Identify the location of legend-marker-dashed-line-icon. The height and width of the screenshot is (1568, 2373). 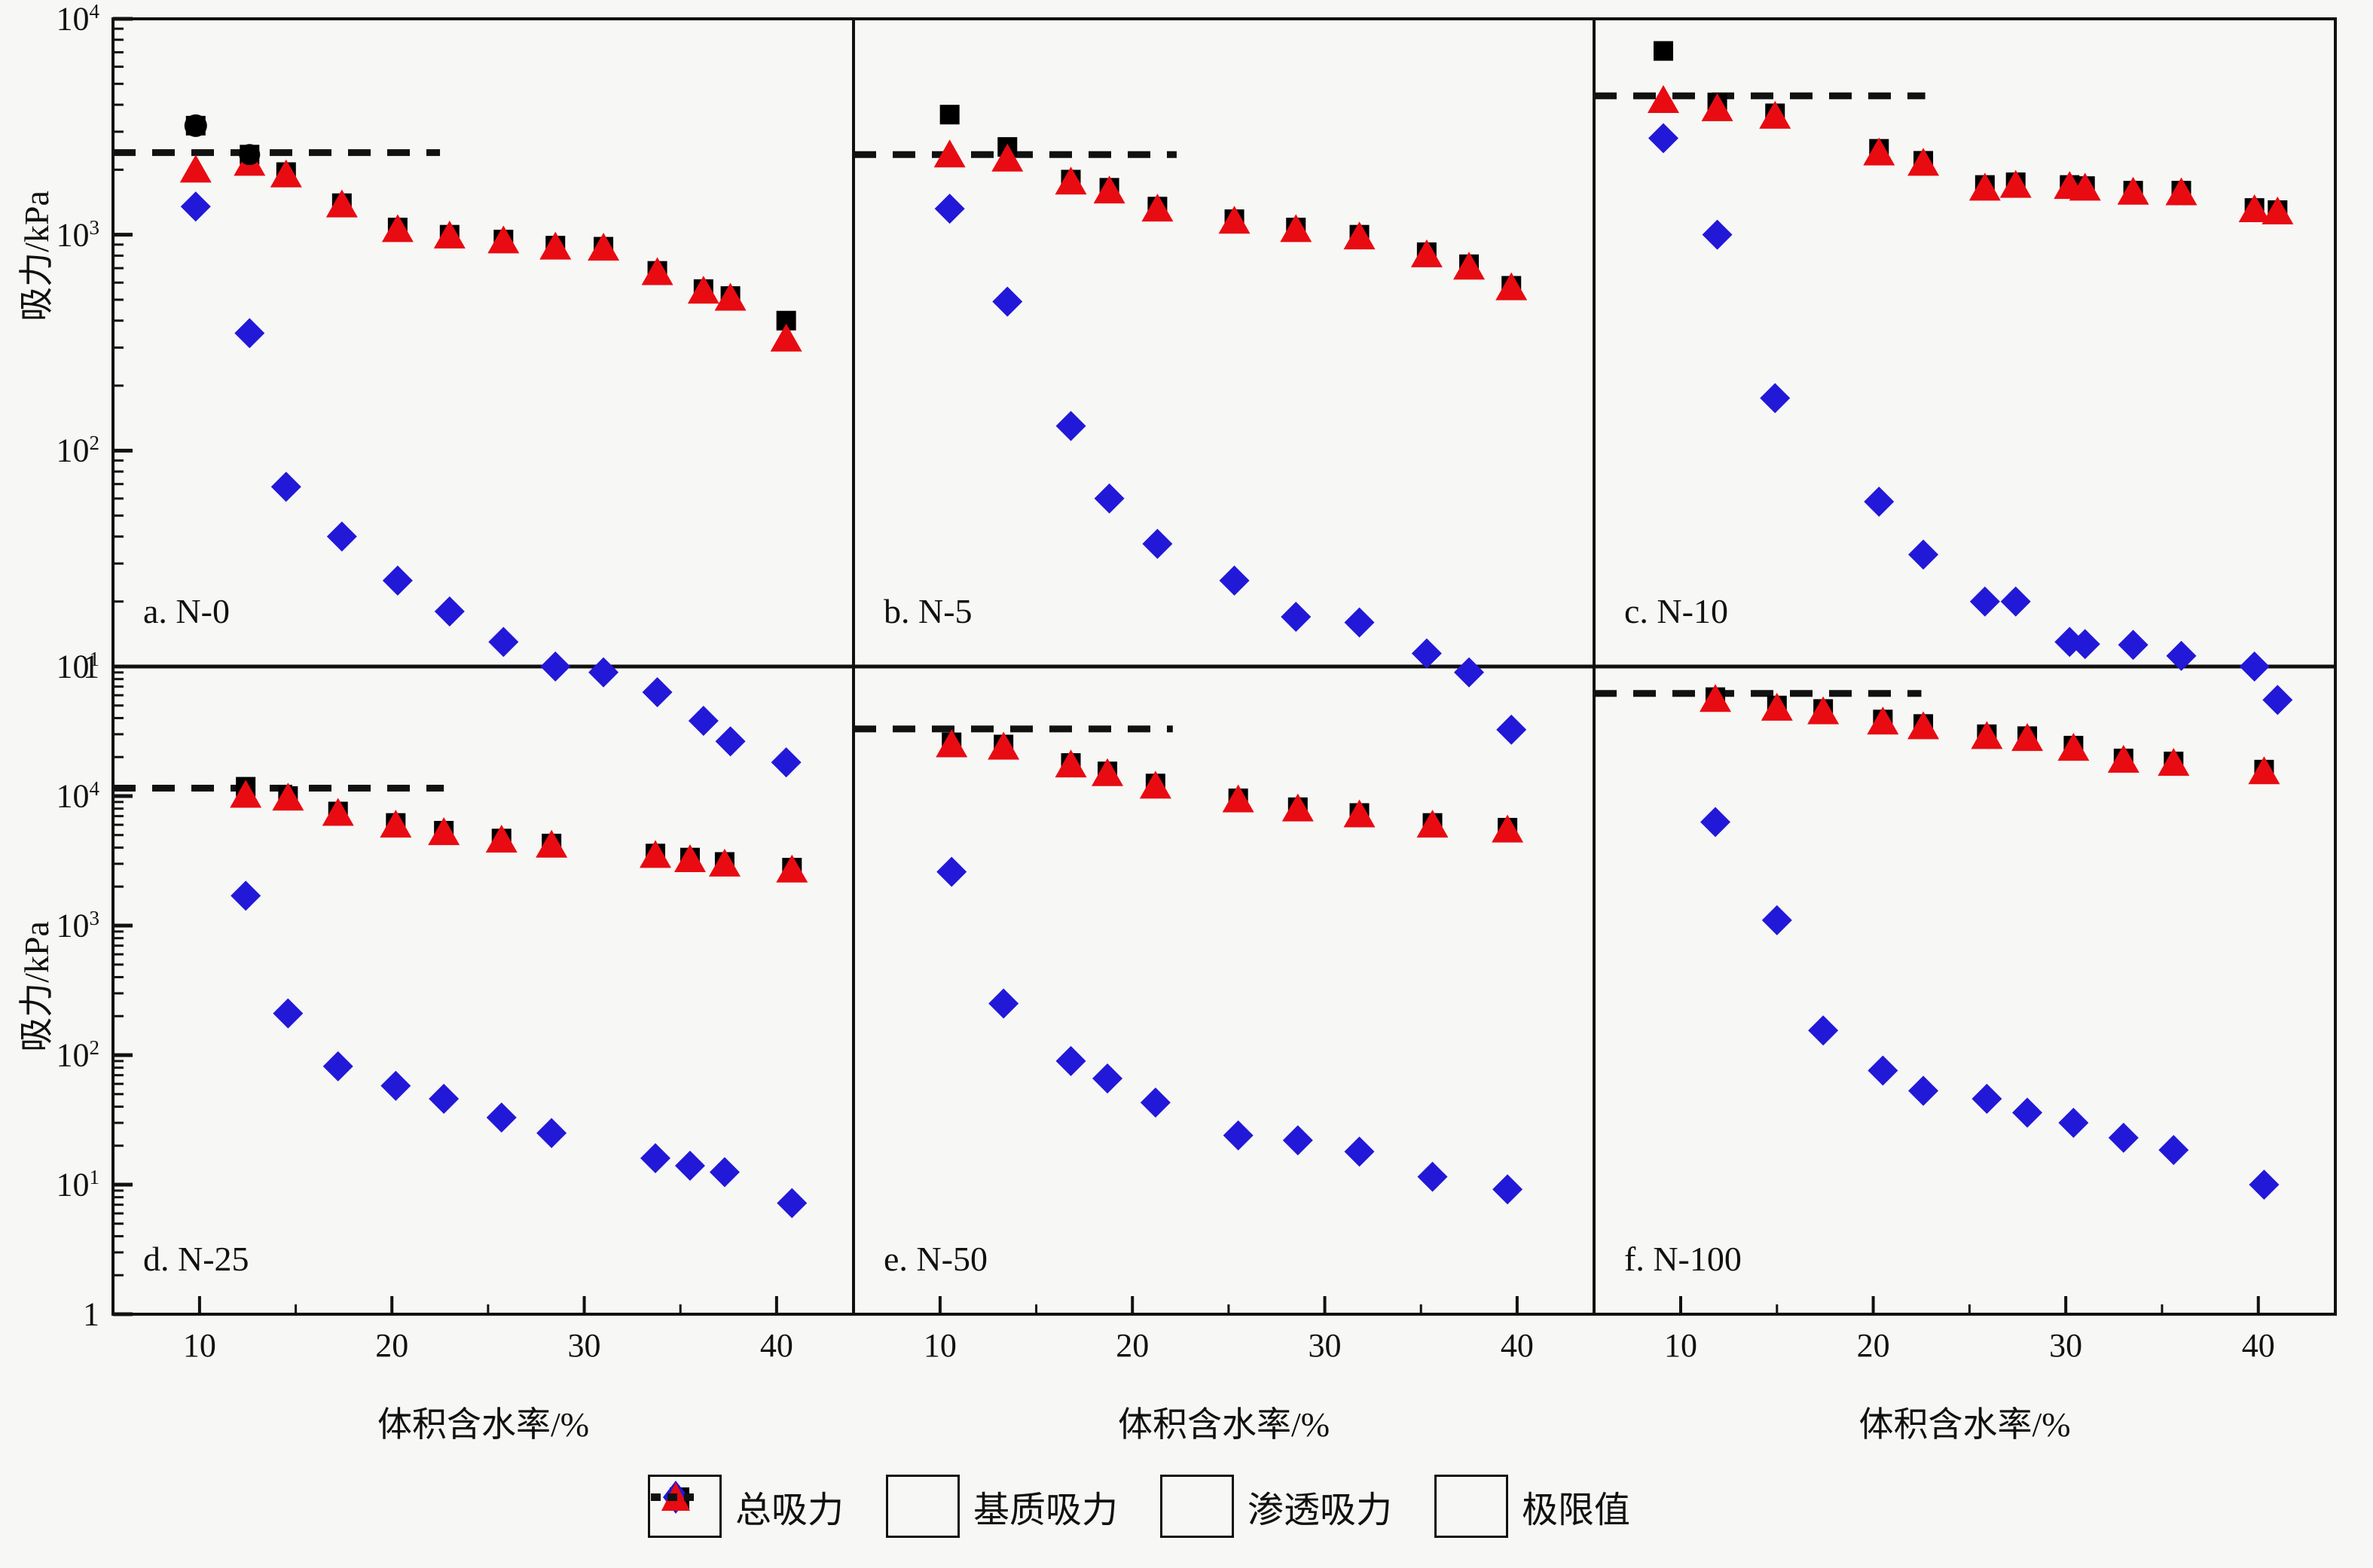
(1080, 1507).